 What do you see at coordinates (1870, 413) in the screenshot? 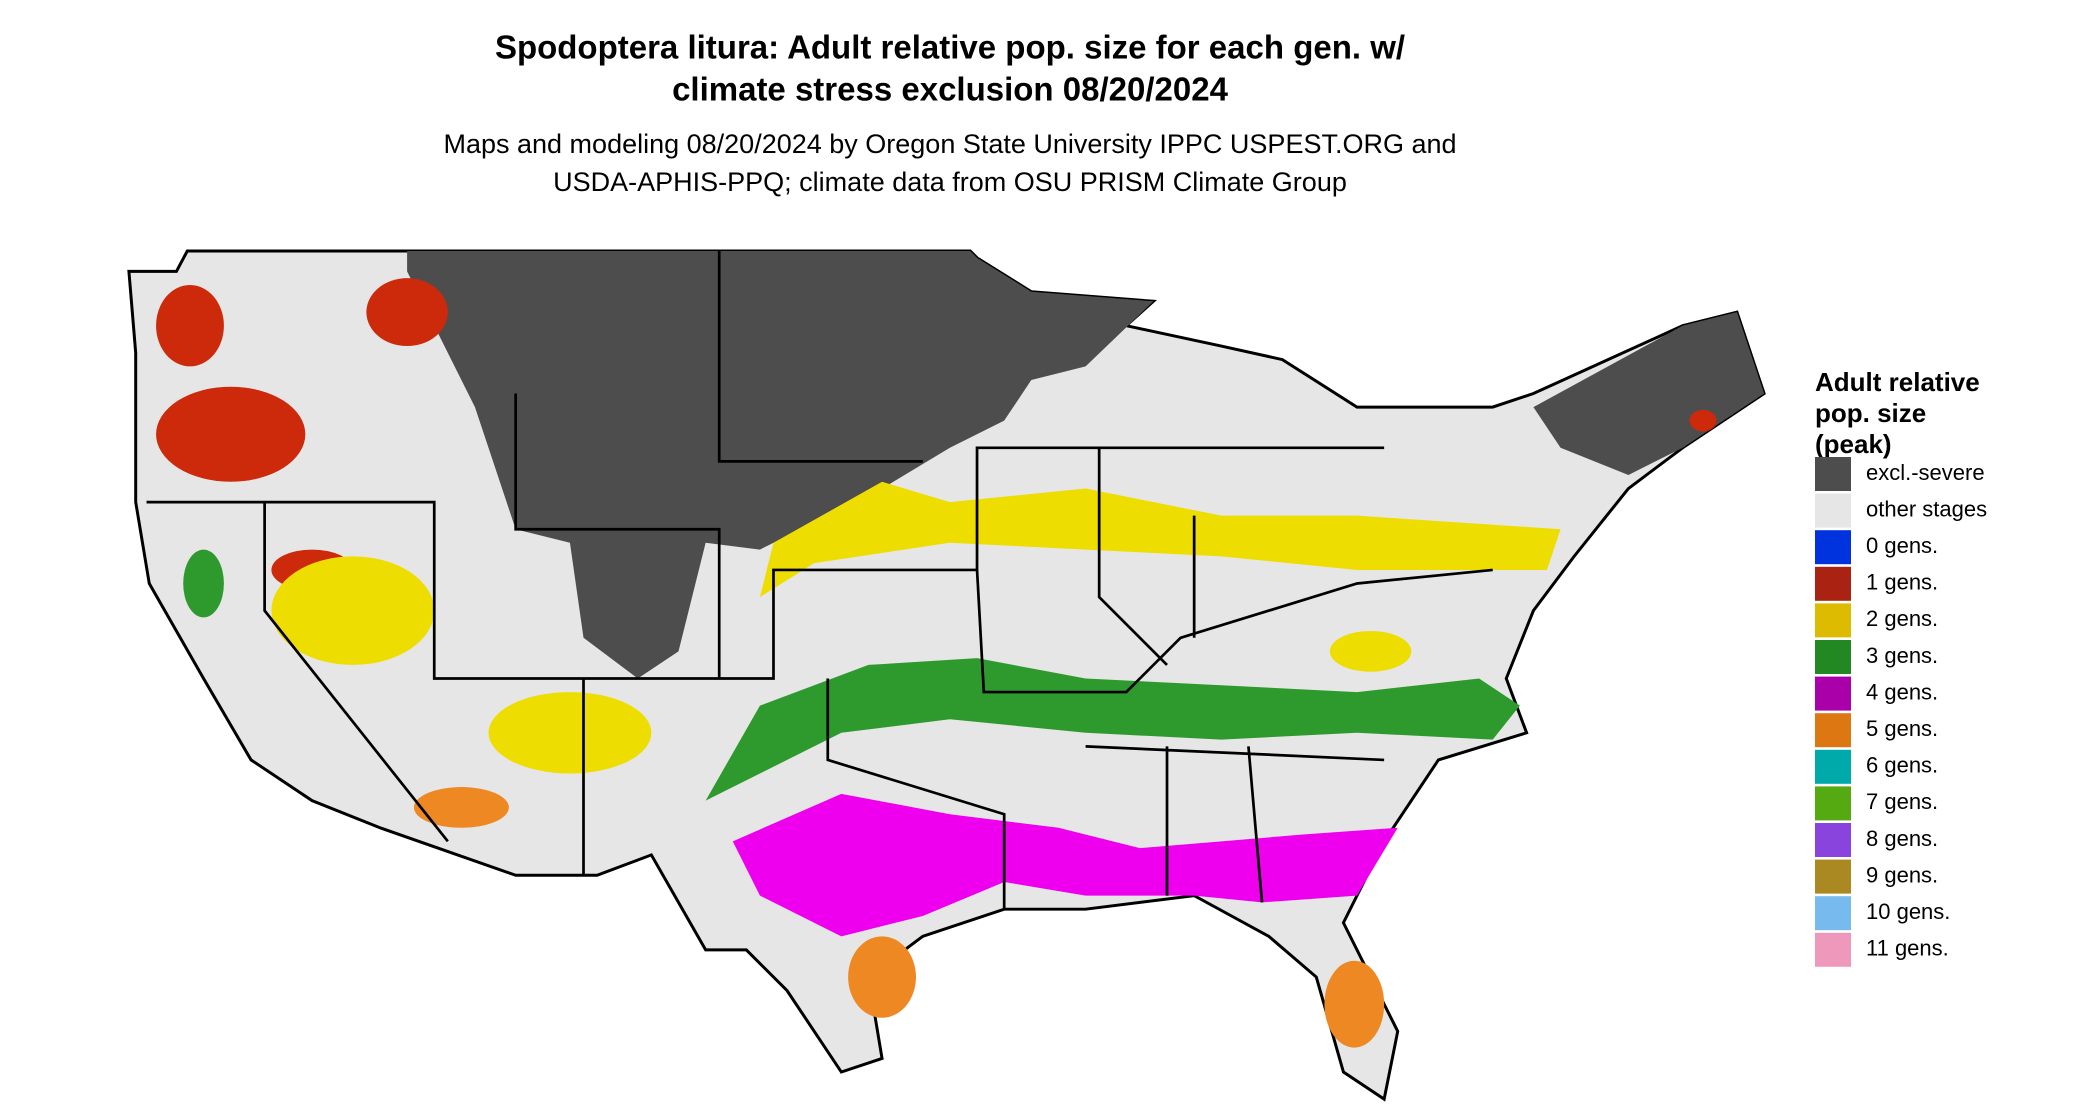
I see `legend-title: pop. size` at bounding box center [1870, 413].